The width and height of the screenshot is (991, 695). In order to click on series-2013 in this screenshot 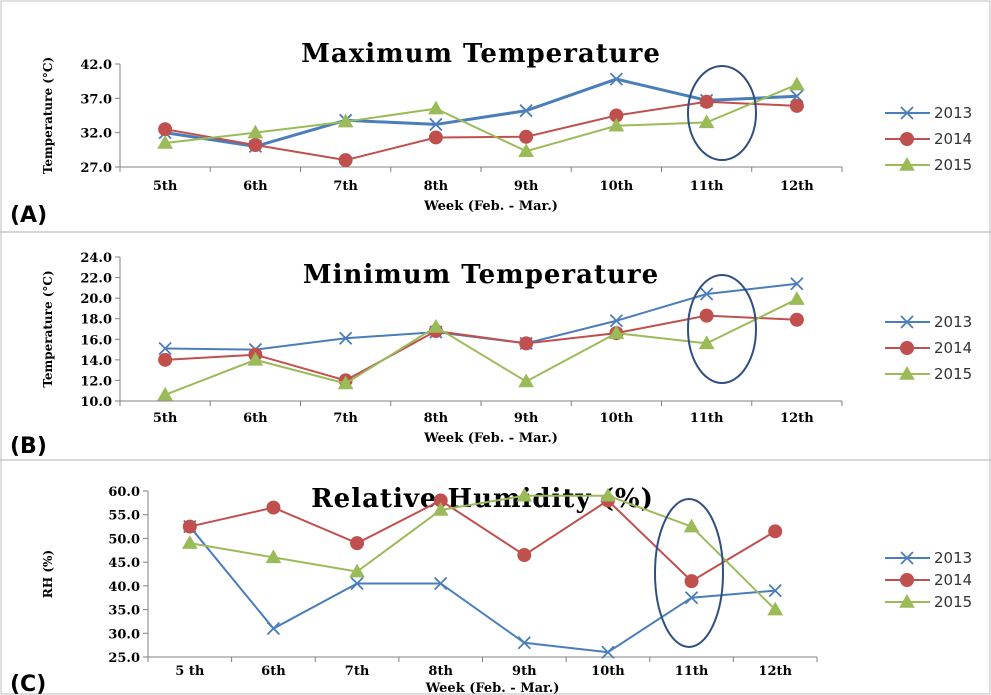, I will do `click(482, 589)`.